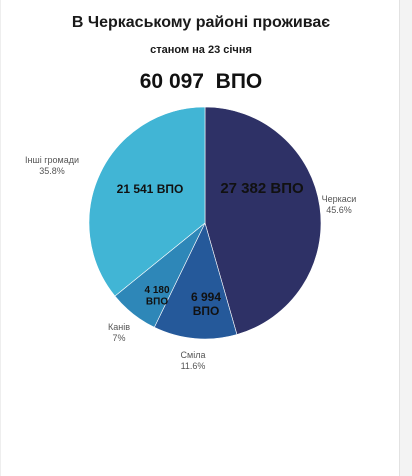  What do you see at coordinates (206, 304) in the screenshot?
I see `slice-value-label: 6 994 ВПО` at bounding box center [206, 304].